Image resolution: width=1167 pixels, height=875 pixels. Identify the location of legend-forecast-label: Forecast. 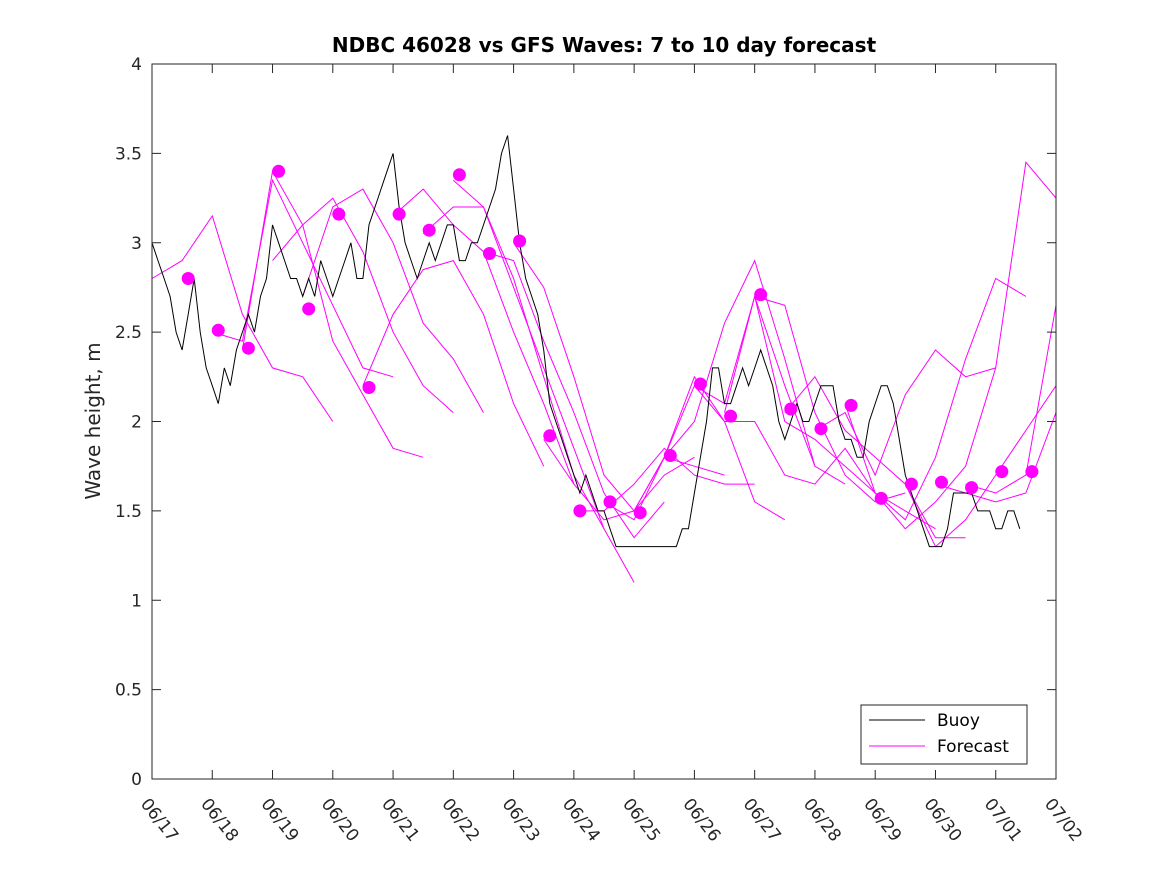
(973, 747).